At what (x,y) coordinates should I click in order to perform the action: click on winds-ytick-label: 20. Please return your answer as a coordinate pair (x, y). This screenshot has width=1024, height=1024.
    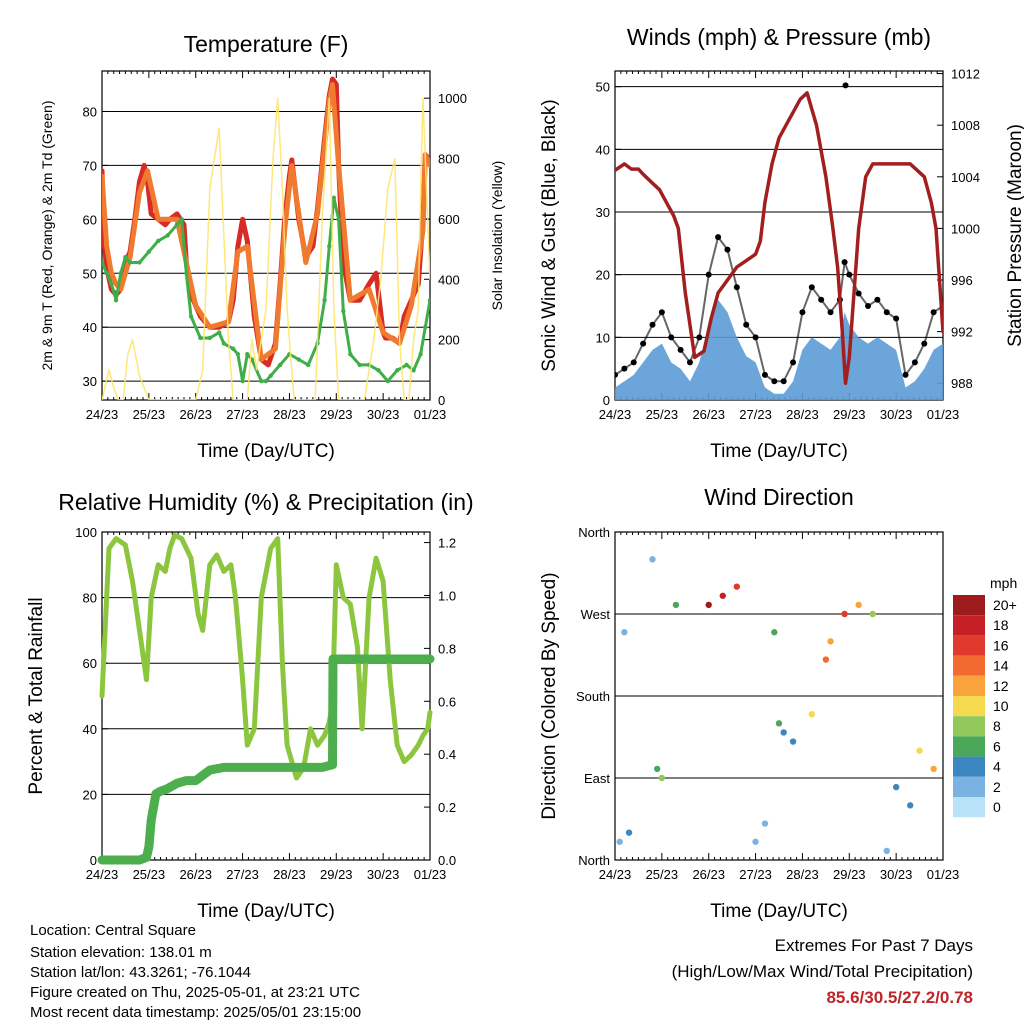
    Looking at the image, I should click on (603, 275).